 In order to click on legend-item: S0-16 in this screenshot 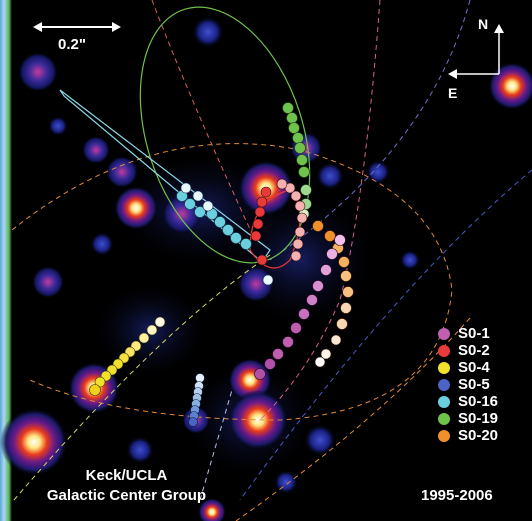, I will do `click(468, 401)`.